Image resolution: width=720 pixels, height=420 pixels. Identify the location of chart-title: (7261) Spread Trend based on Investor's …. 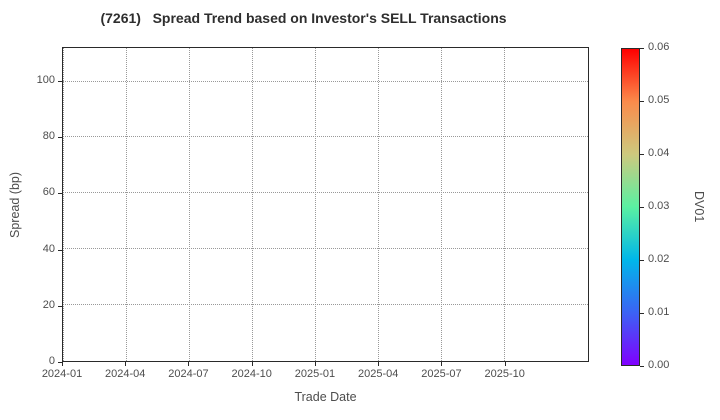
(303, 18).